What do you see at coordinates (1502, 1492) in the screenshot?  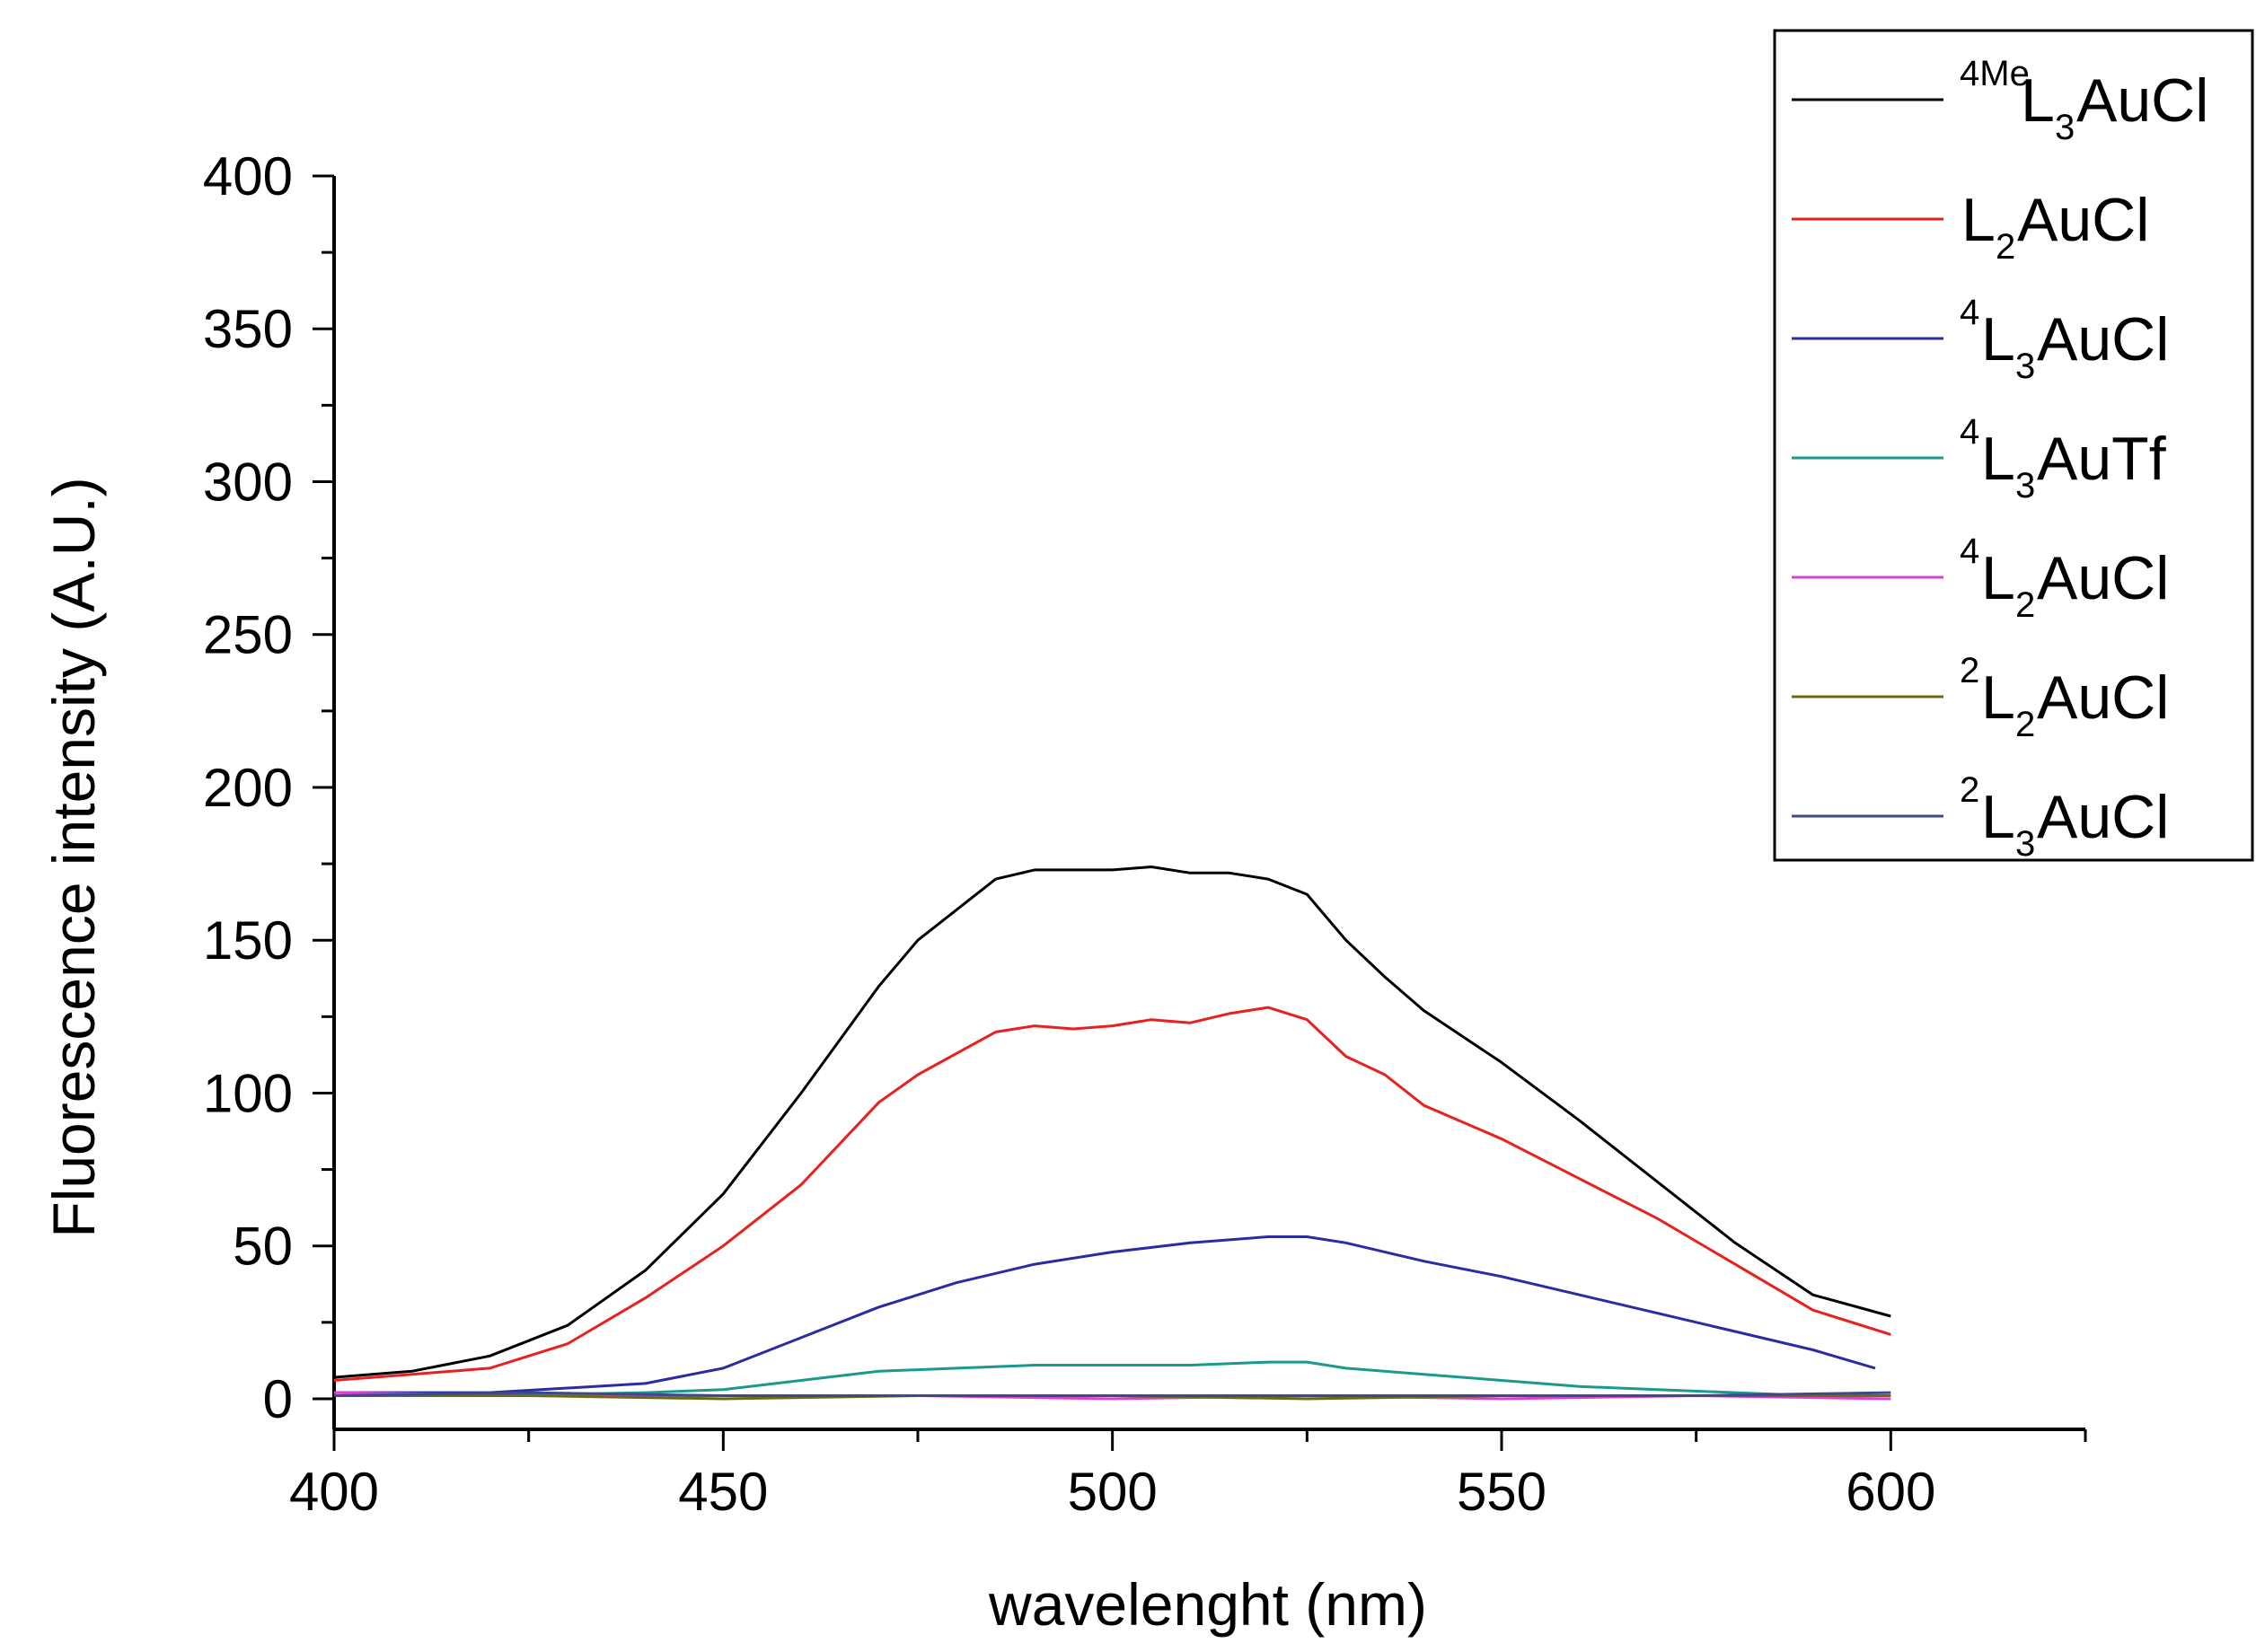 I see `x-tick-label: 550` at bounding box center [1502, 1492].